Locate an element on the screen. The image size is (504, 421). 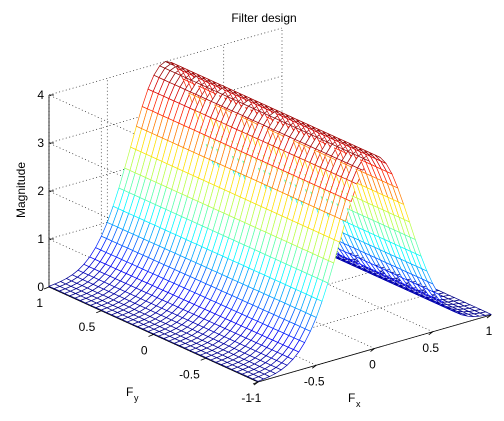
x-tick-label: 0.5 is located at coordinates (430, 348).